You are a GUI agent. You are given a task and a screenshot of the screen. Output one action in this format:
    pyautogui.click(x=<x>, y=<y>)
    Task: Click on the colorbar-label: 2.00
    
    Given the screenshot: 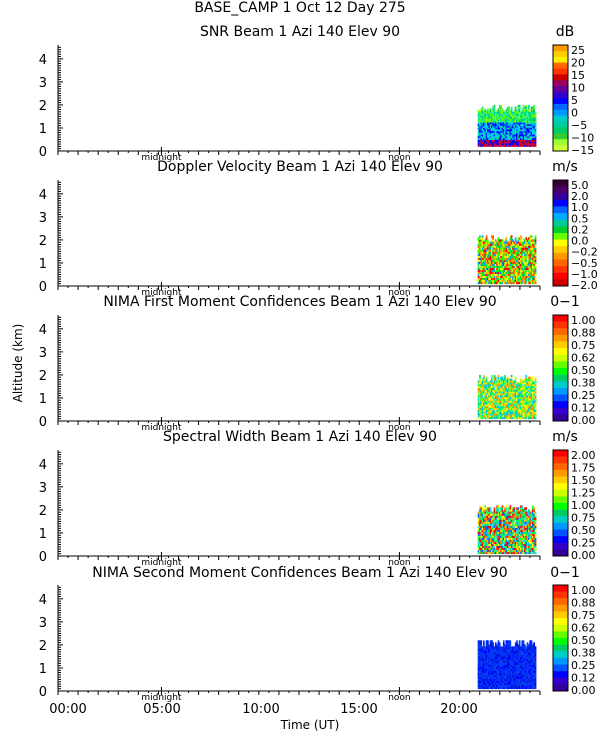 What is the action you would take?
    pyautogui.click(x=583, y=455)
    